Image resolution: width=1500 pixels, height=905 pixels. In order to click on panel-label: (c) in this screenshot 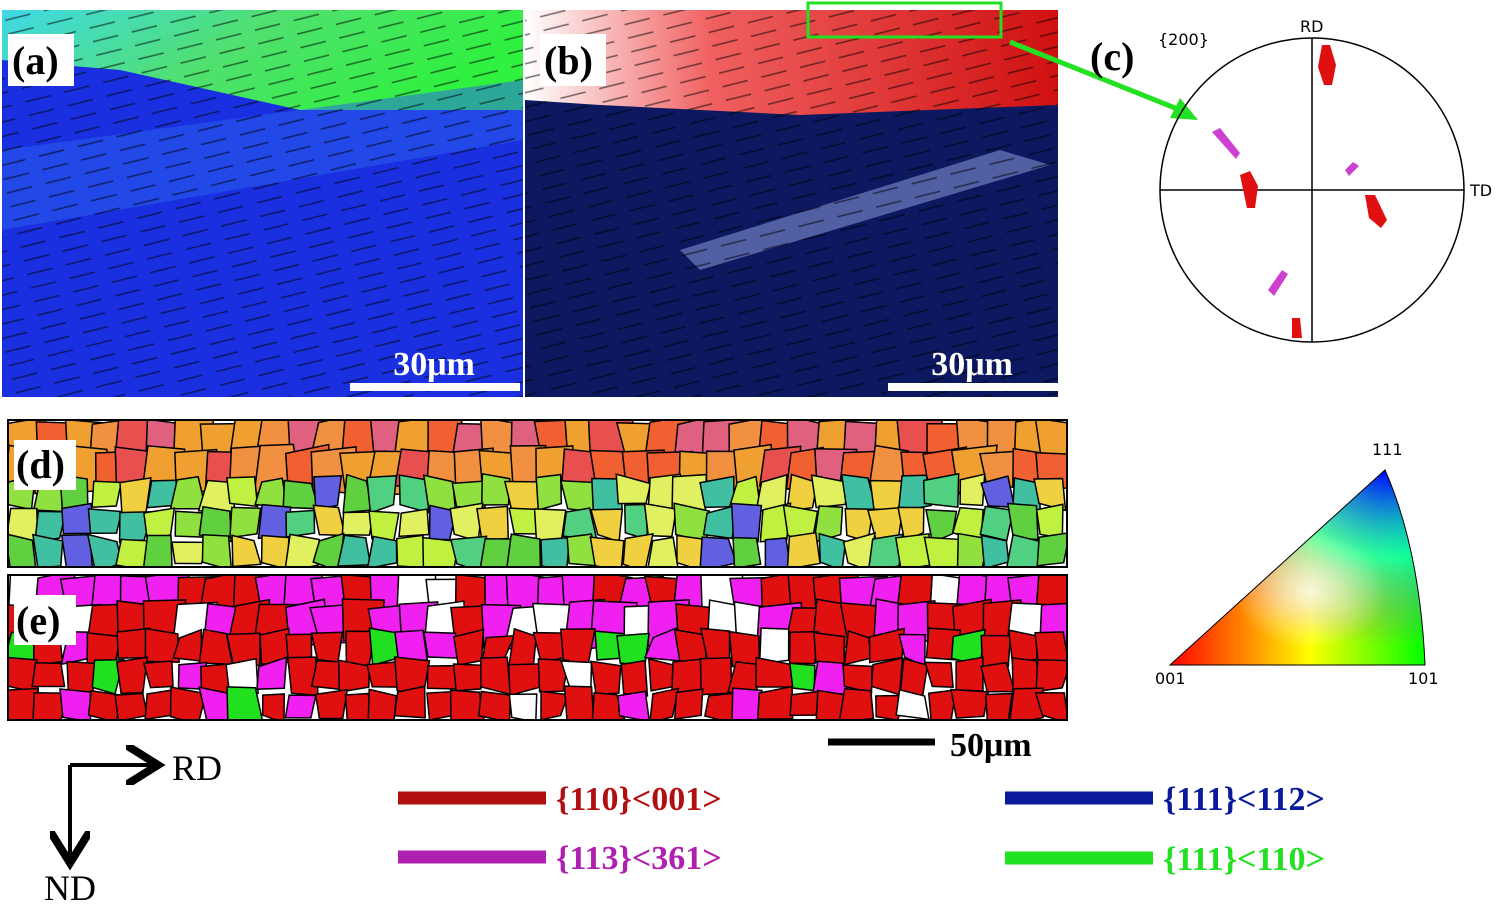, I will do `click(1112, 56)`.